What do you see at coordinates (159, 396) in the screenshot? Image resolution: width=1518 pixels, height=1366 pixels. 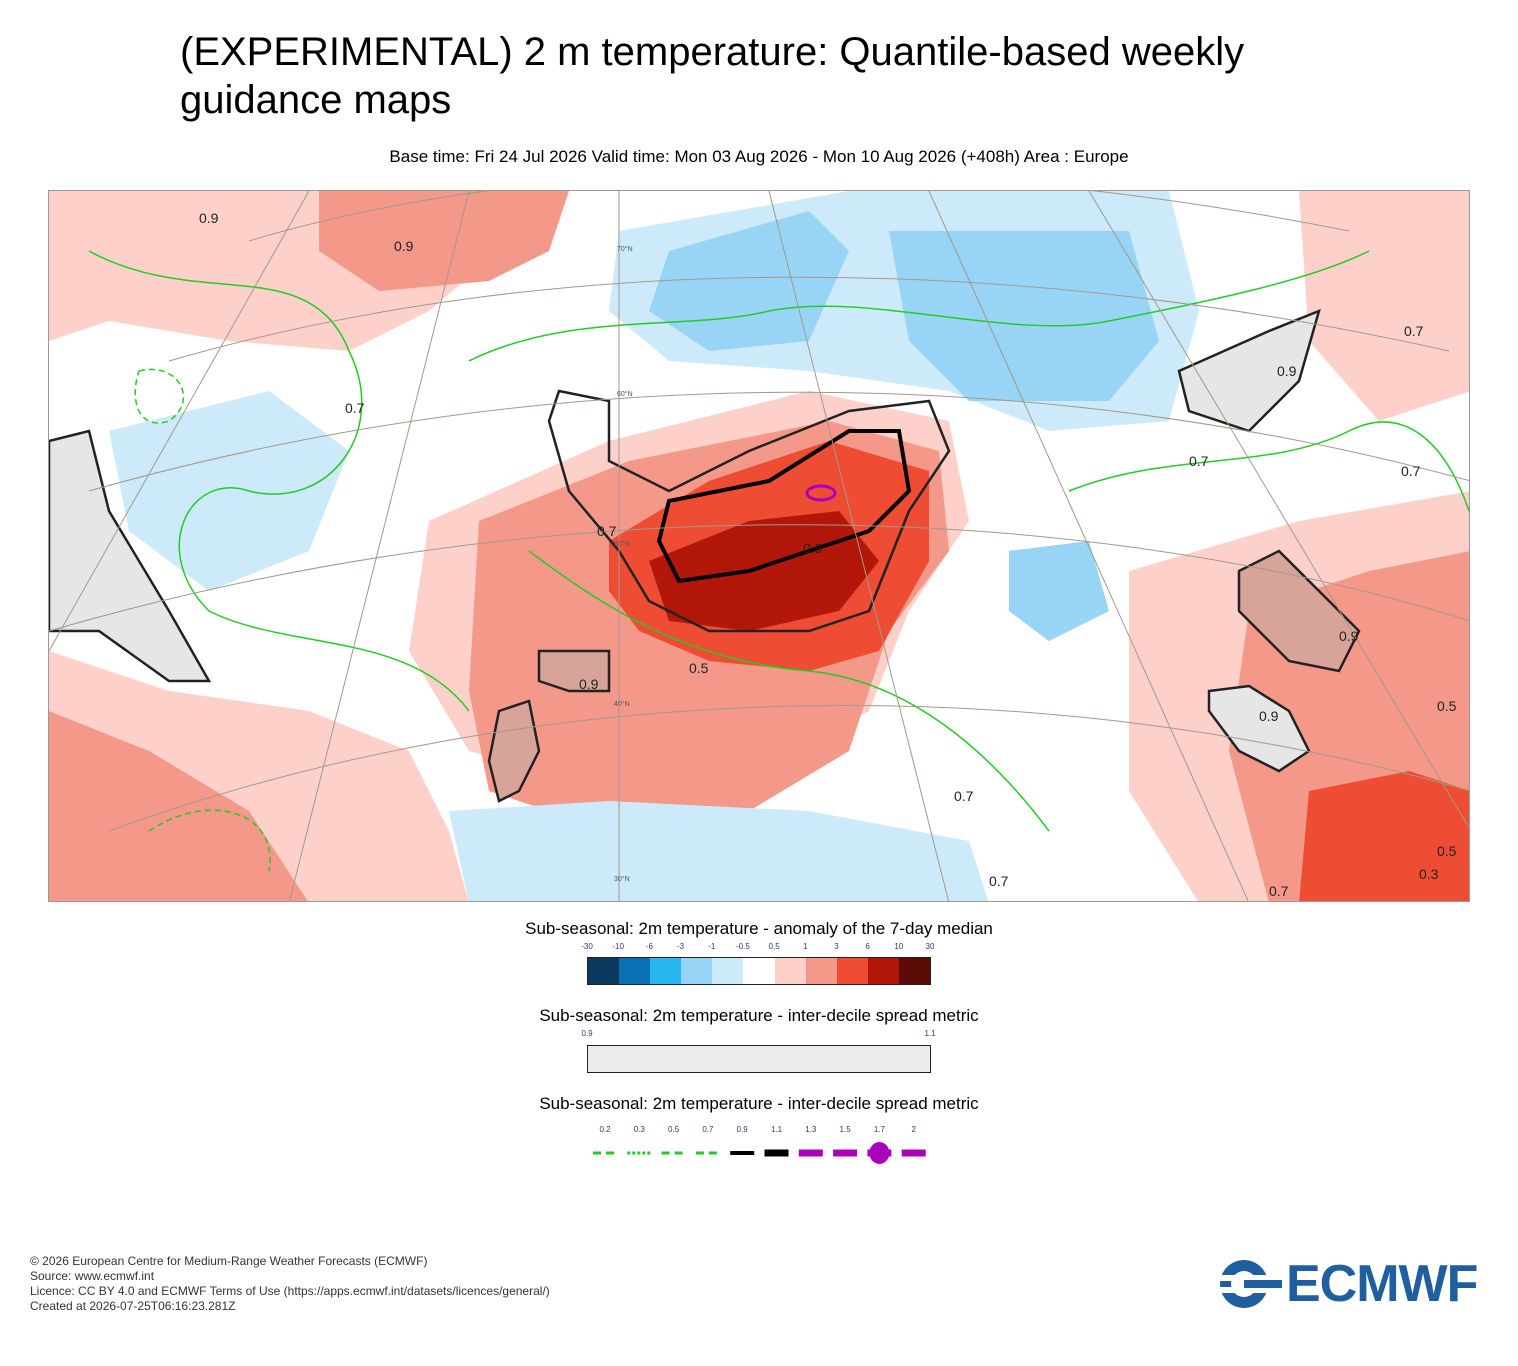 I see `green-dashed-contour-atlantic` at bounding box center [159, 396].